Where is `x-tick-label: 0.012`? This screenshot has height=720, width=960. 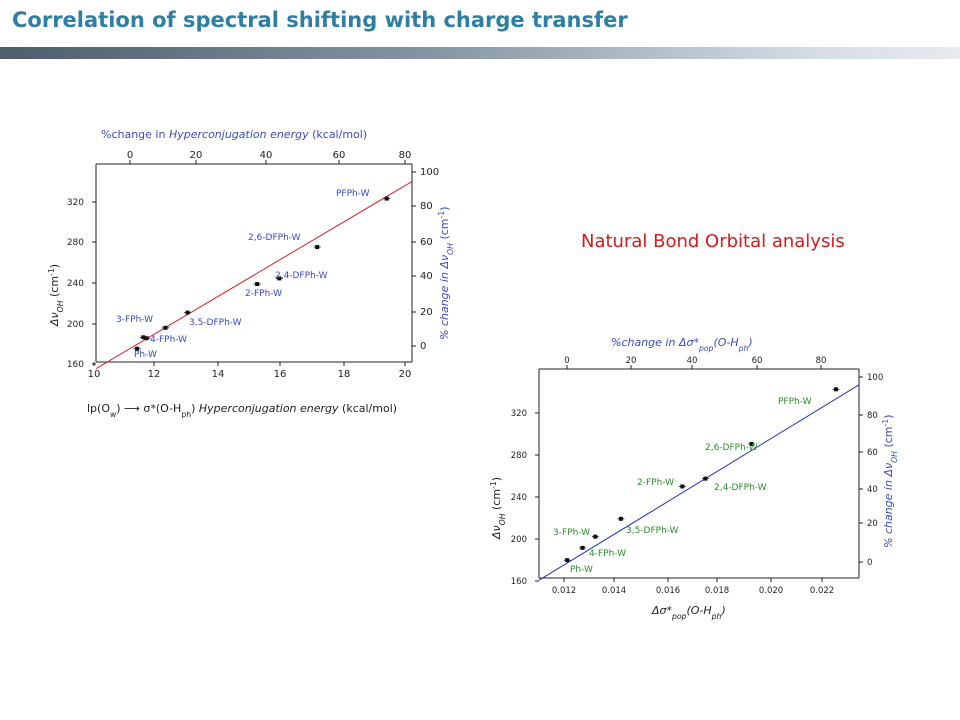 x-tick-label: 0.012 is located at coordinates (564, 591).